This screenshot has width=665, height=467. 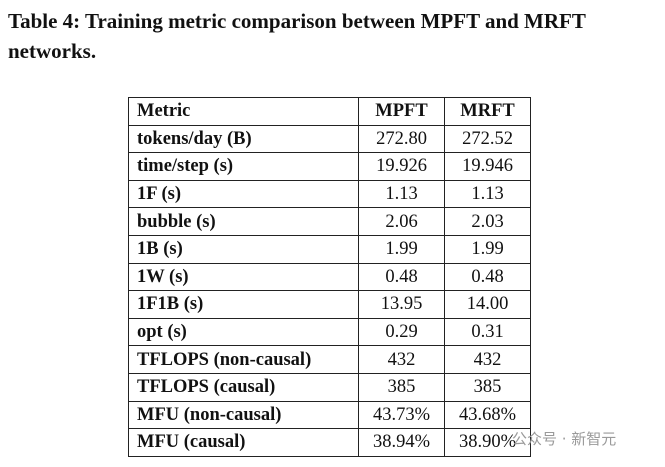 I want to click on table-row: MFU (causal) 38.94% 38.90%, so click(x=329, y=442).